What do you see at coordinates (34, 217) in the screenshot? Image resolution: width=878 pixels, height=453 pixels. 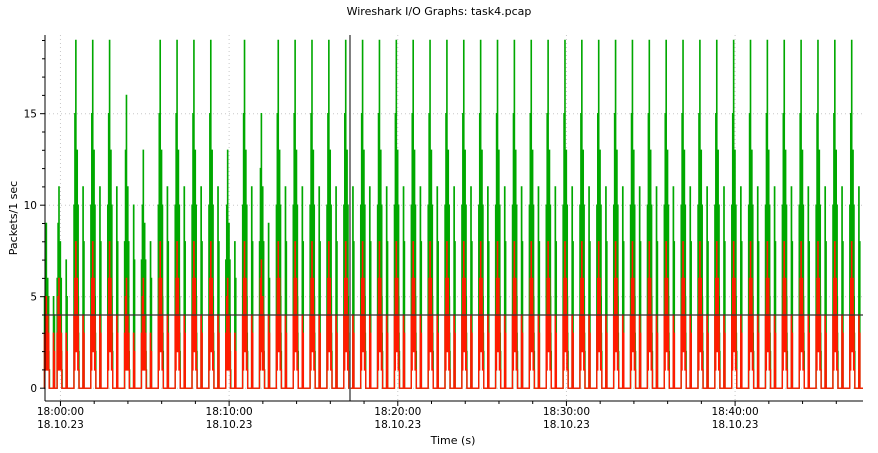 I see `y-axis-ticks: 0 5 10 15` at bounding box center [34, 217].